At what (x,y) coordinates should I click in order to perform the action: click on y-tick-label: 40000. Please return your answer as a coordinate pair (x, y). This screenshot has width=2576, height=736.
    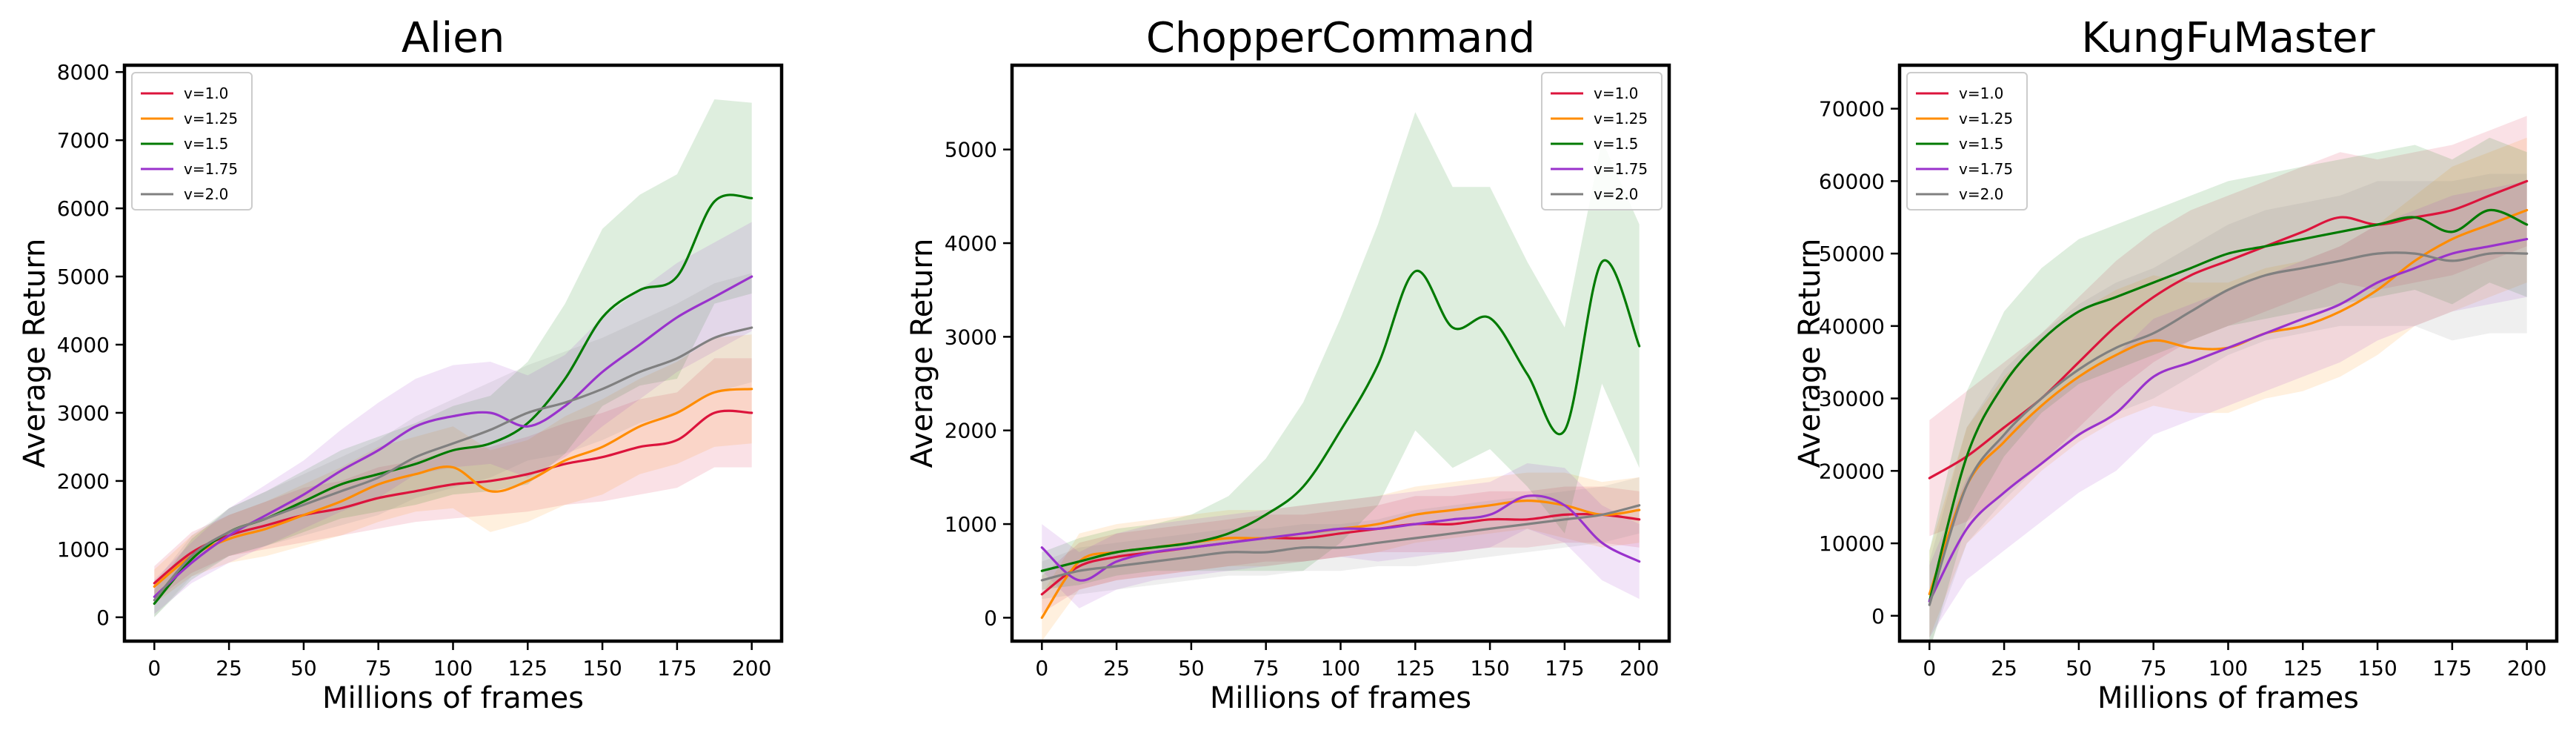
    Looking at the image, I should click on (1852, 326).